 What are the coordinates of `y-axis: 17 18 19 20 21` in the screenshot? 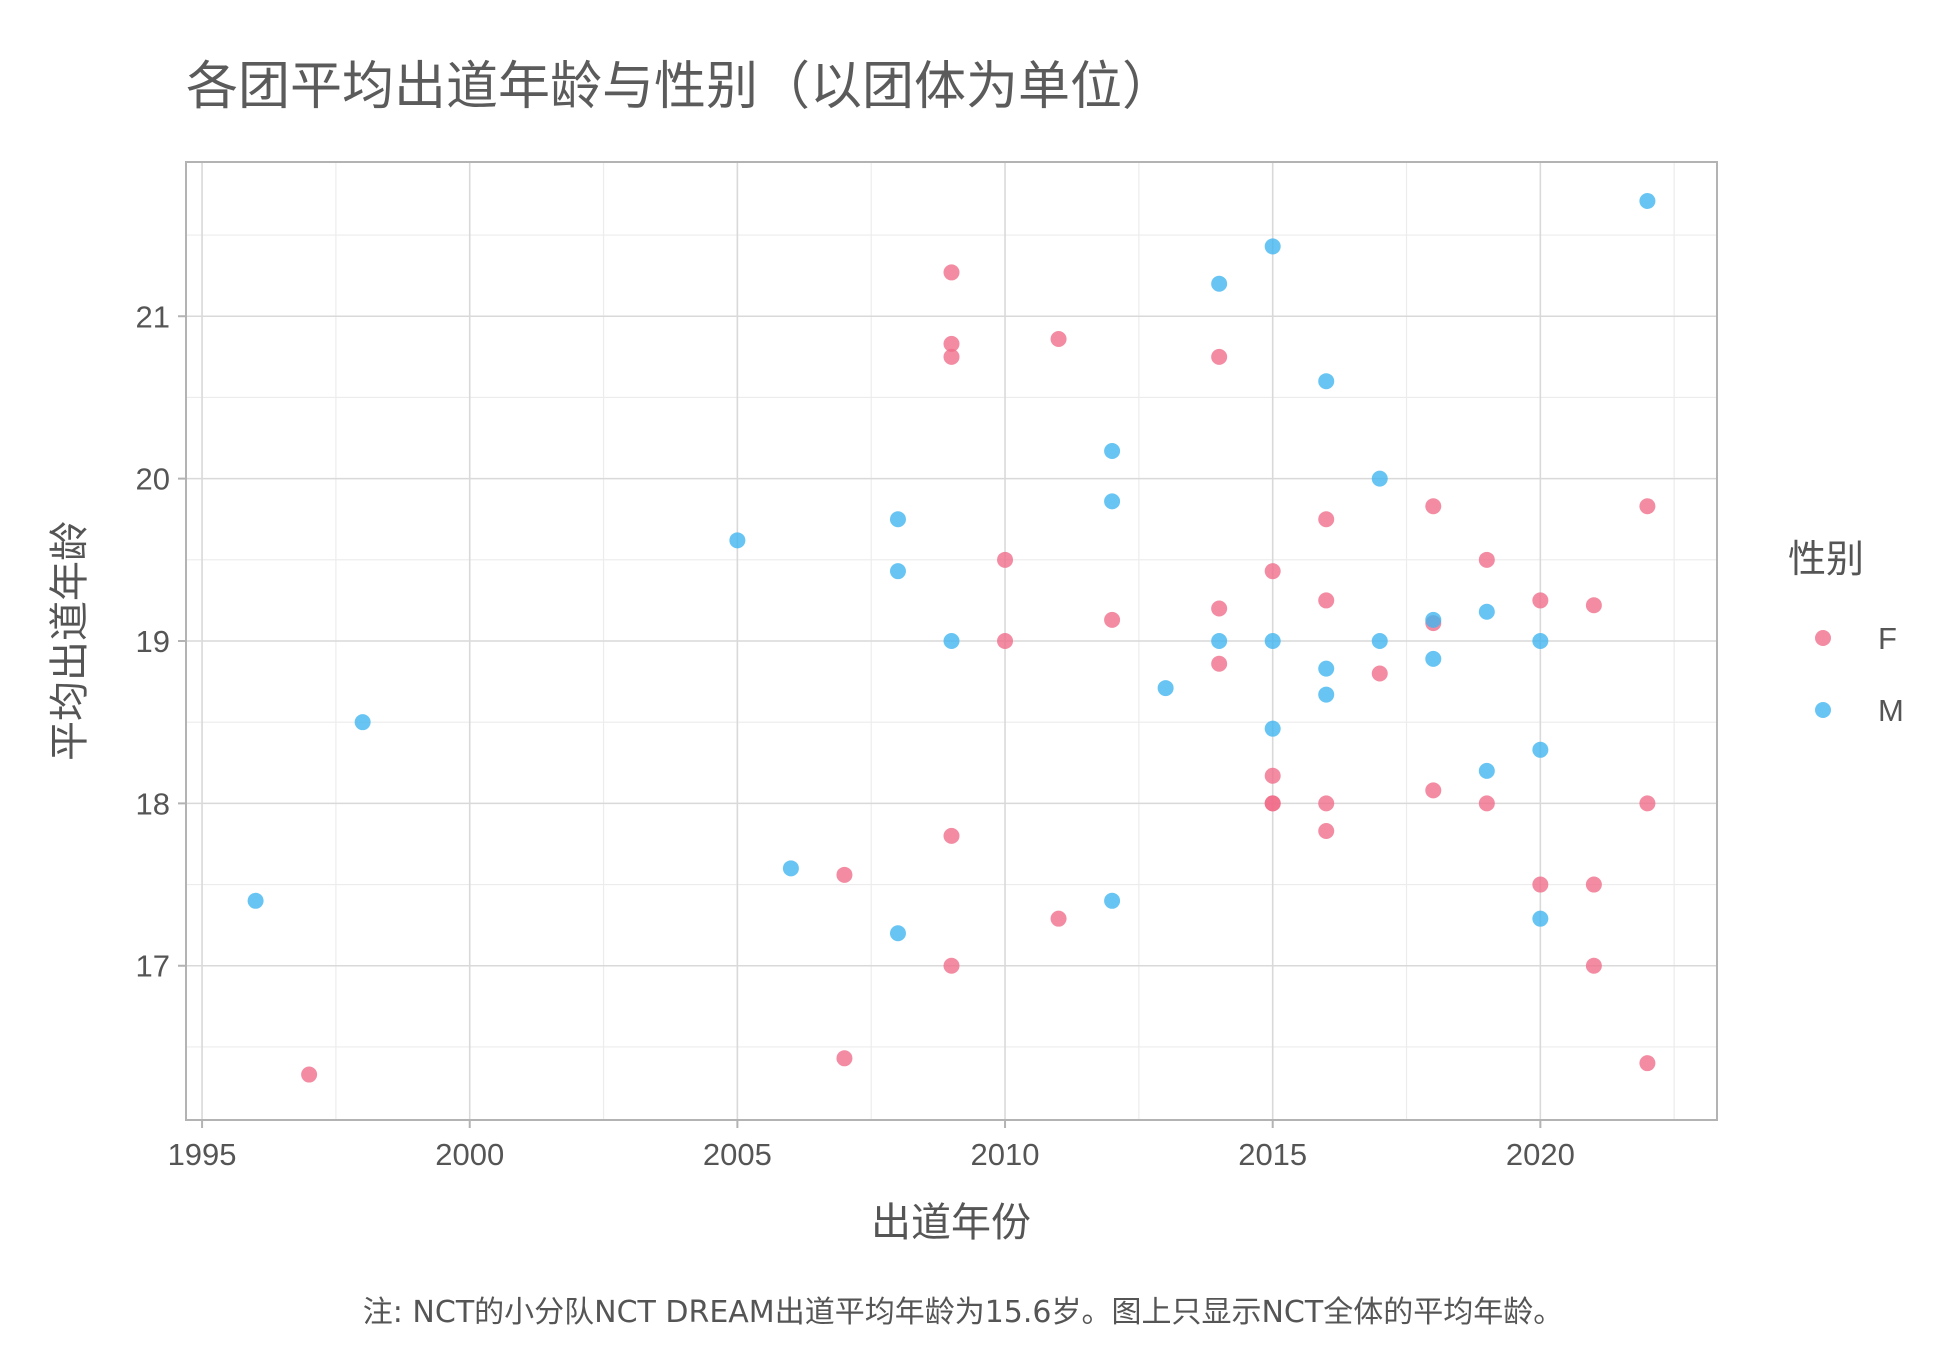 It's located at (161, 641).